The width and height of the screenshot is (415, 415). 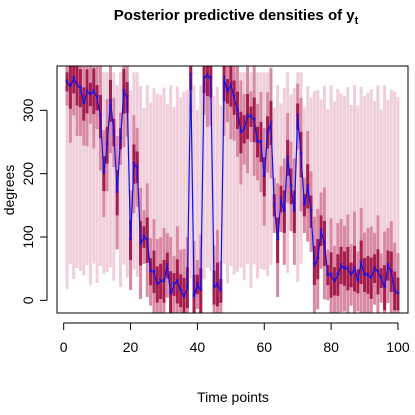 What do you see at coordinates (28, 110) in the screenshot?
I see `y-tick-label: 300` at bounding box center [28, 110].